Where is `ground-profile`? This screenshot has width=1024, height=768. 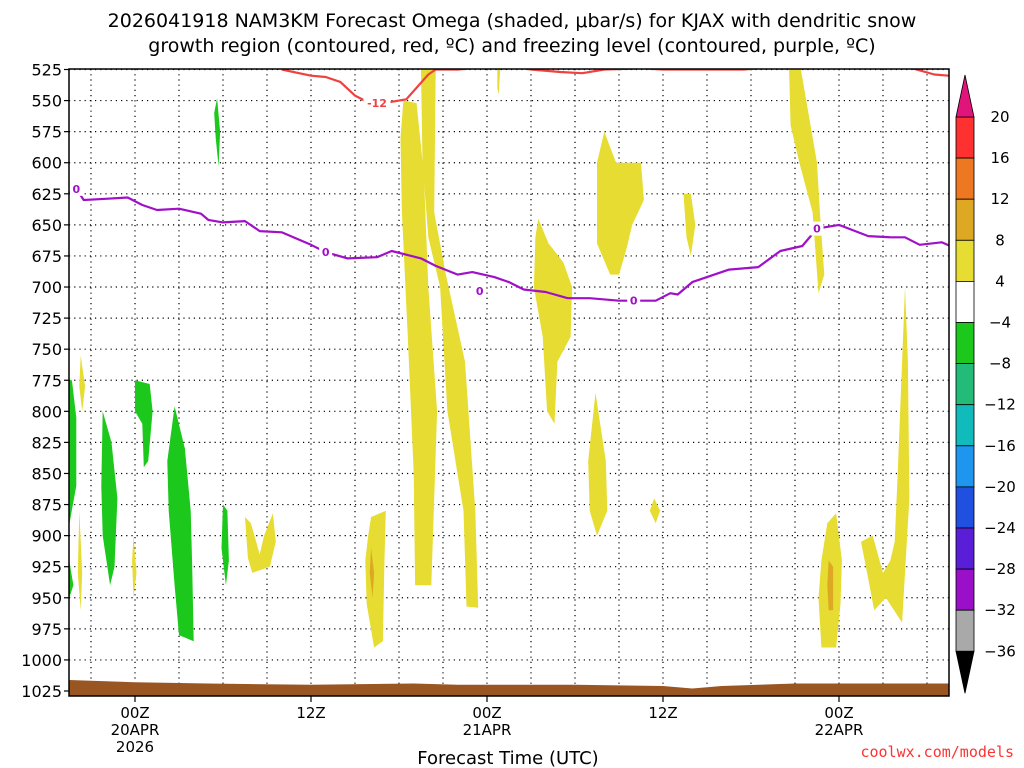 ground-profile is located at coordinates (509, 688).